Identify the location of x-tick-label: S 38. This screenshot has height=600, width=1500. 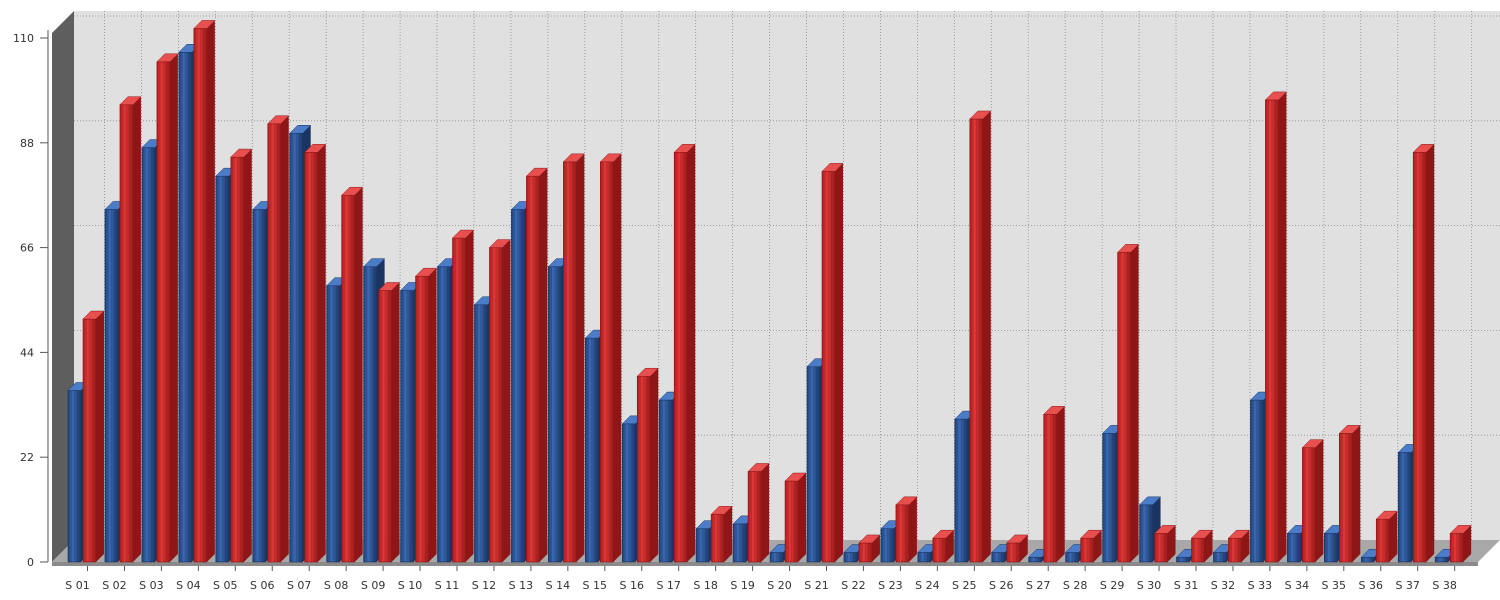
(1444, 585).